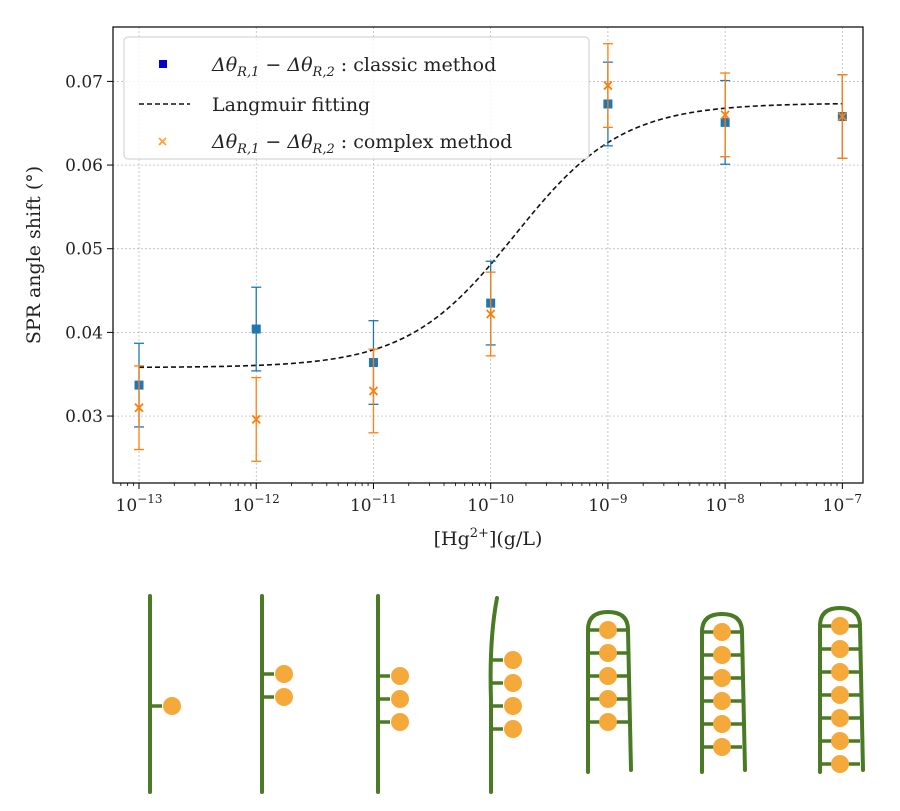 Image resolution: width=900 pixels, height=811 pixels. Describe the element at coordinates (488, 538) in the screenshot. I see `x-axis-label: [Hg2+](g/L)` at that location.